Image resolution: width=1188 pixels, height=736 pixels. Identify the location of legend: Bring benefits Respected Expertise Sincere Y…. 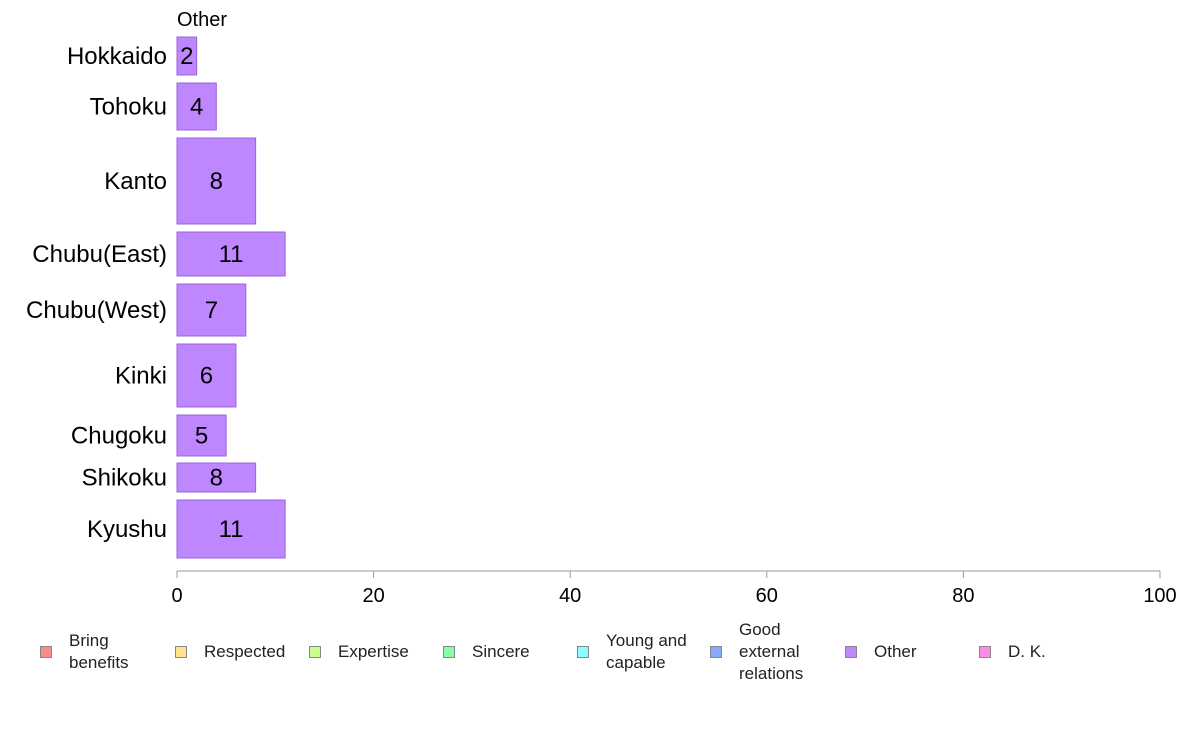
(594, 658).